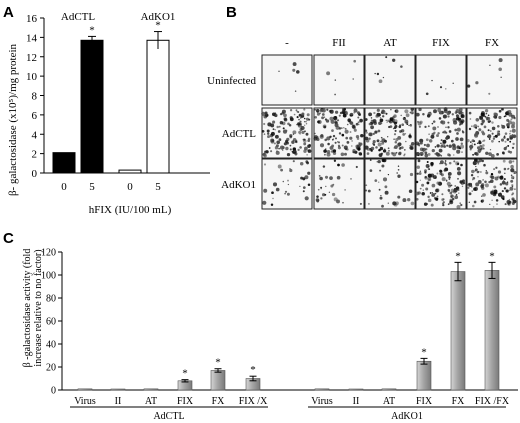  Describe the element at coordinates (35, 174) in the screenshot. I see `panel-a-y-tick-label: 0` at that location.